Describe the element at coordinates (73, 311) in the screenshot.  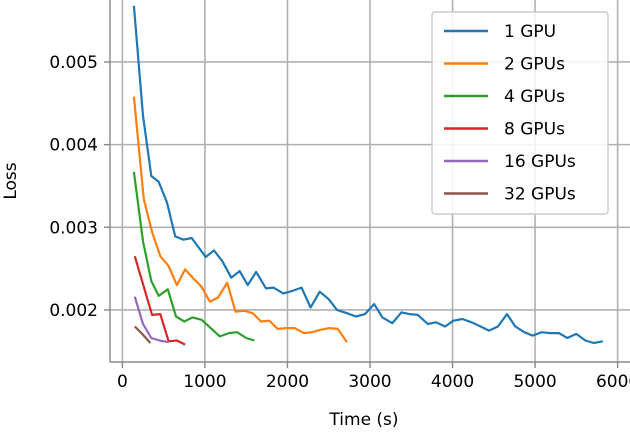
I see `y-tick-label: 0.002` at that location.